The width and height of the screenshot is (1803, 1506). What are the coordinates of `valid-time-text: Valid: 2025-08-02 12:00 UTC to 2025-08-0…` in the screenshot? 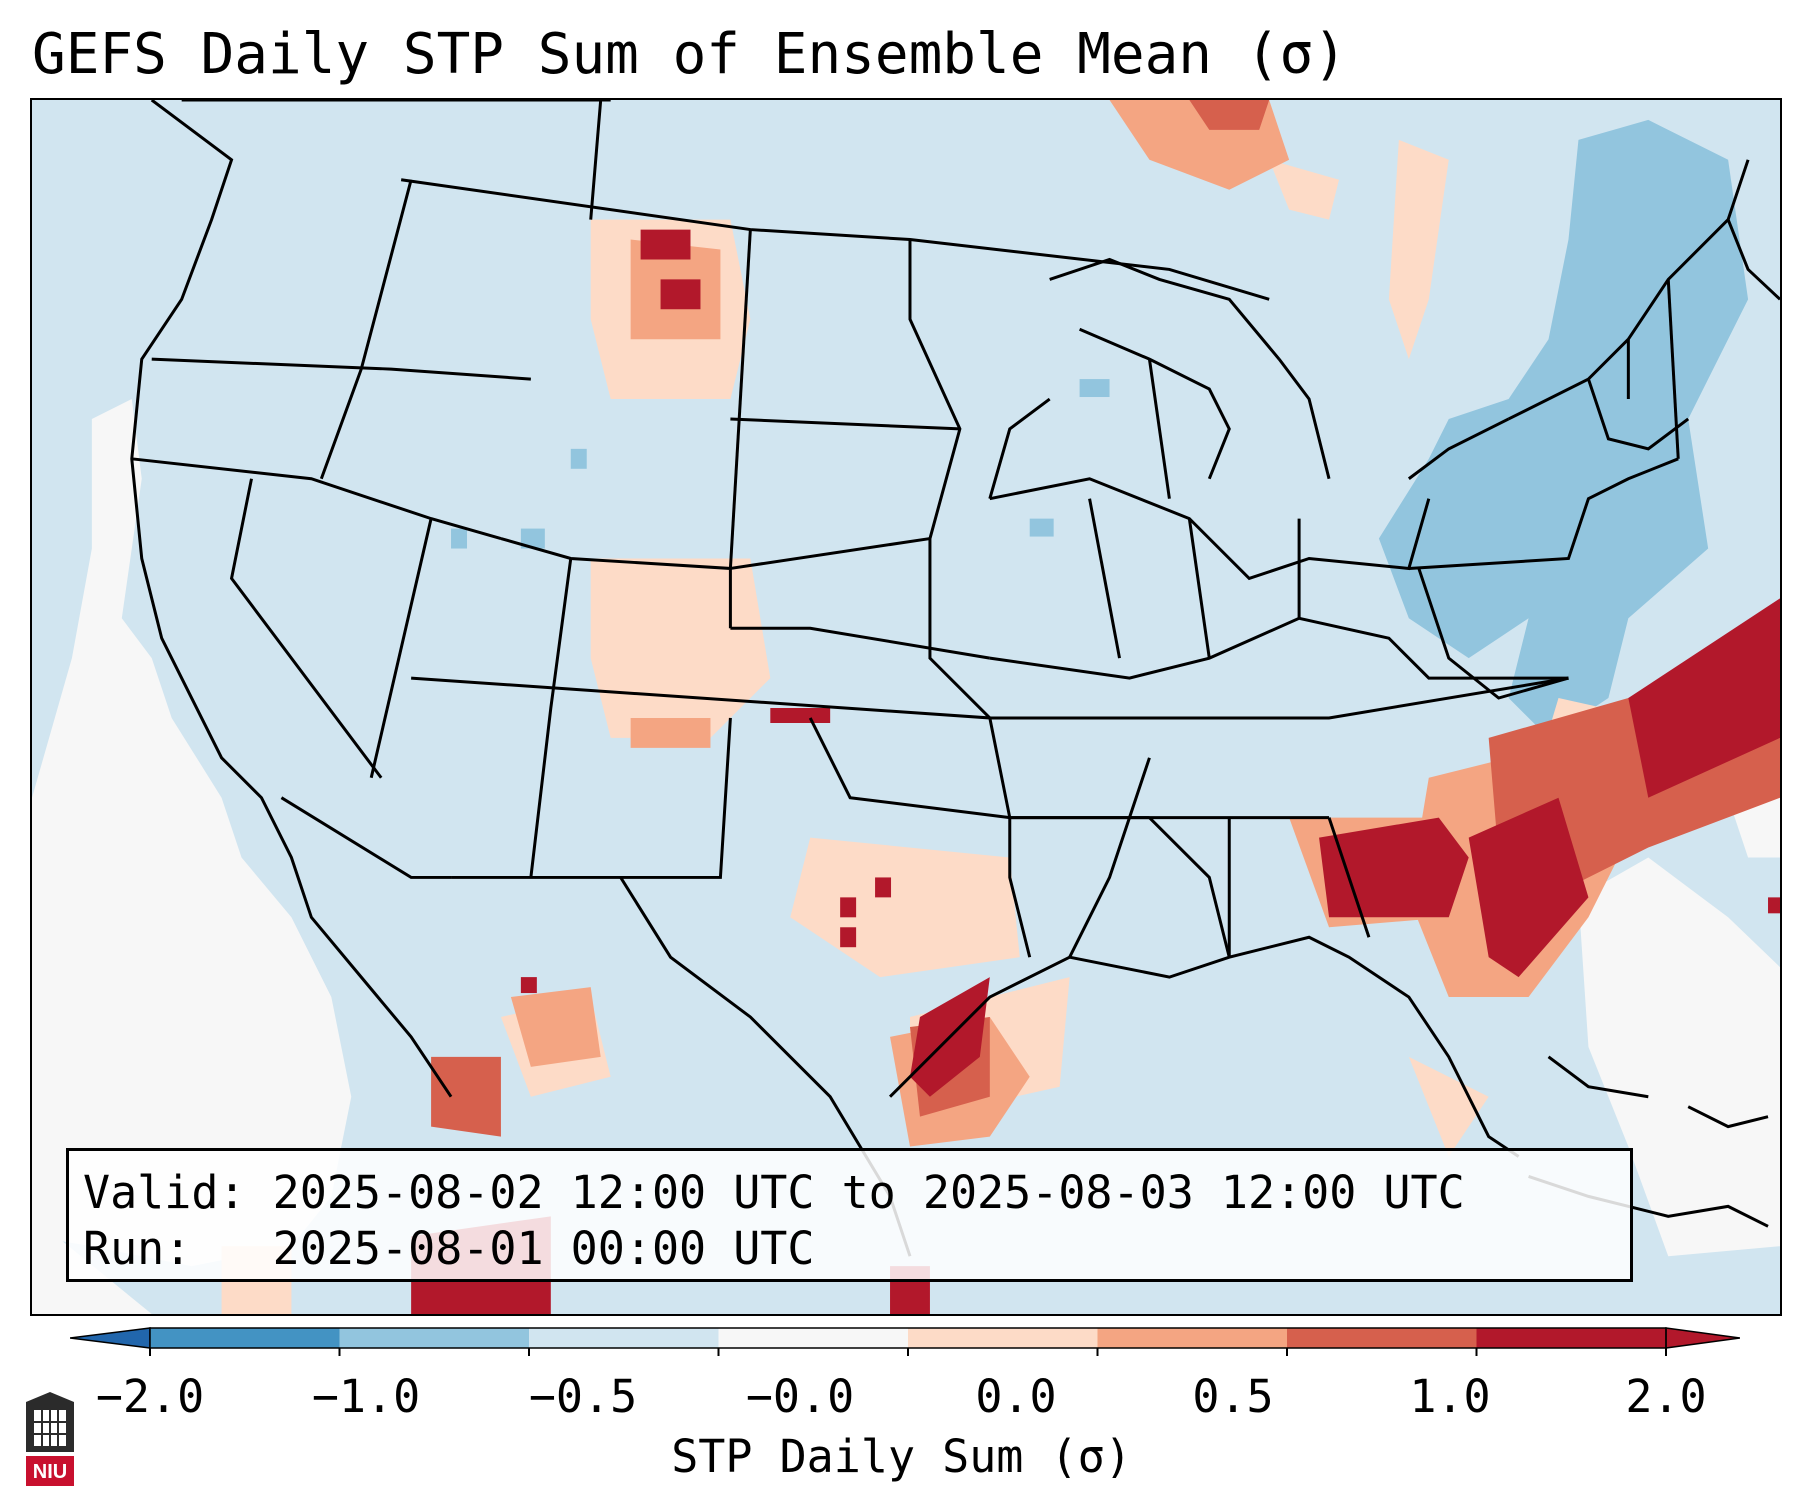 It's located at (774, 1192).